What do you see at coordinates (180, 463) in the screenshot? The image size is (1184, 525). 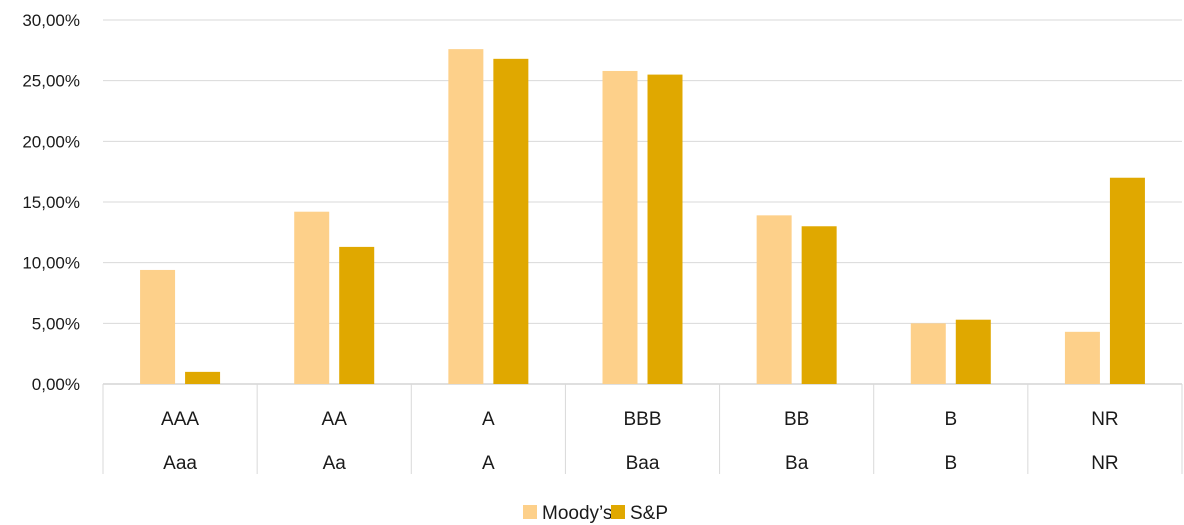 I see `category-label-moodys: Aaa` at bounding box center [180, 463].